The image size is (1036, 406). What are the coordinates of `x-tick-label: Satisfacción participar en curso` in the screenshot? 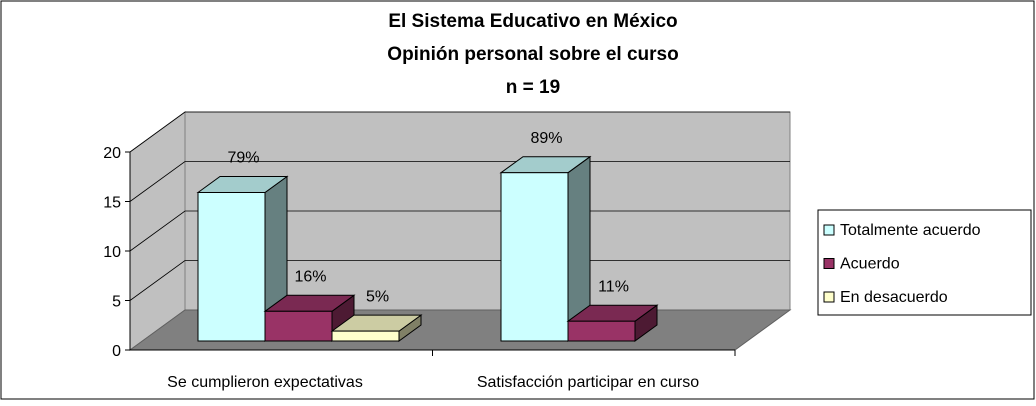 It's located at (588, 382).